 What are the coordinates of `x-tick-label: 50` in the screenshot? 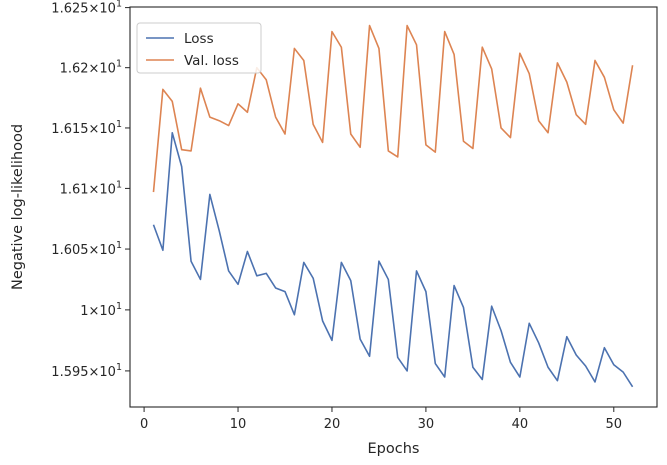 It's located at (614, 424).